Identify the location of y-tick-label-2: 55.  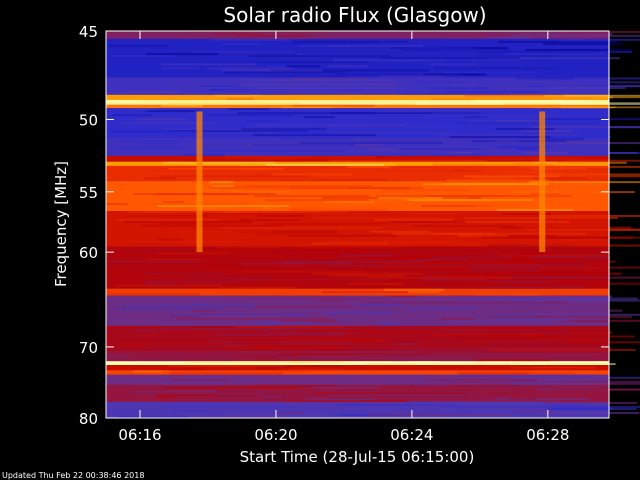
(88, 193).